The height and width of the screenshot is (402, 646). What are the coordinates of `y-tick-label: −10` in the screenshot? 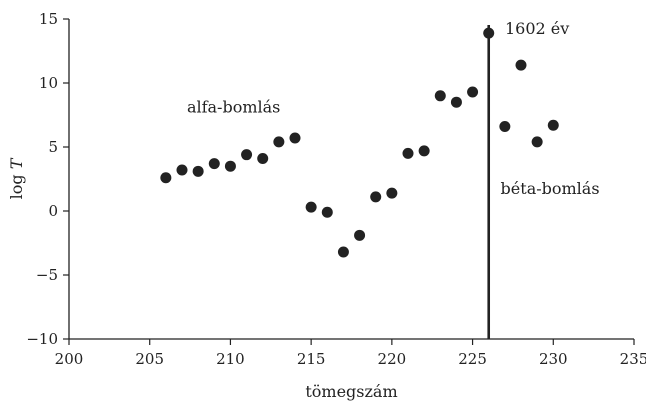 It's located at (42, 339).